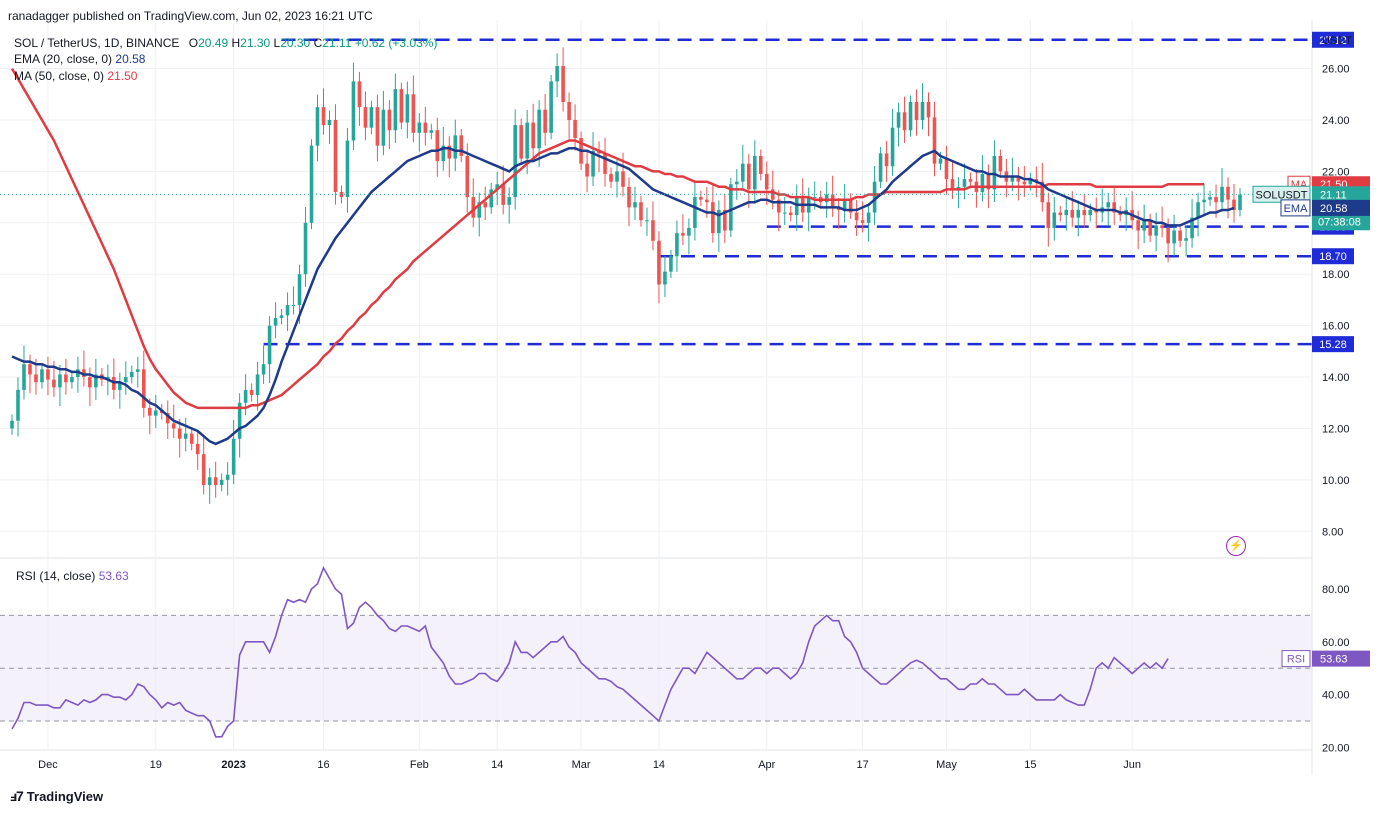 Image resolution: width=1386 pixels, height=813 pixels. I want to click on time-tick-label: 15, so click(1030, 765).